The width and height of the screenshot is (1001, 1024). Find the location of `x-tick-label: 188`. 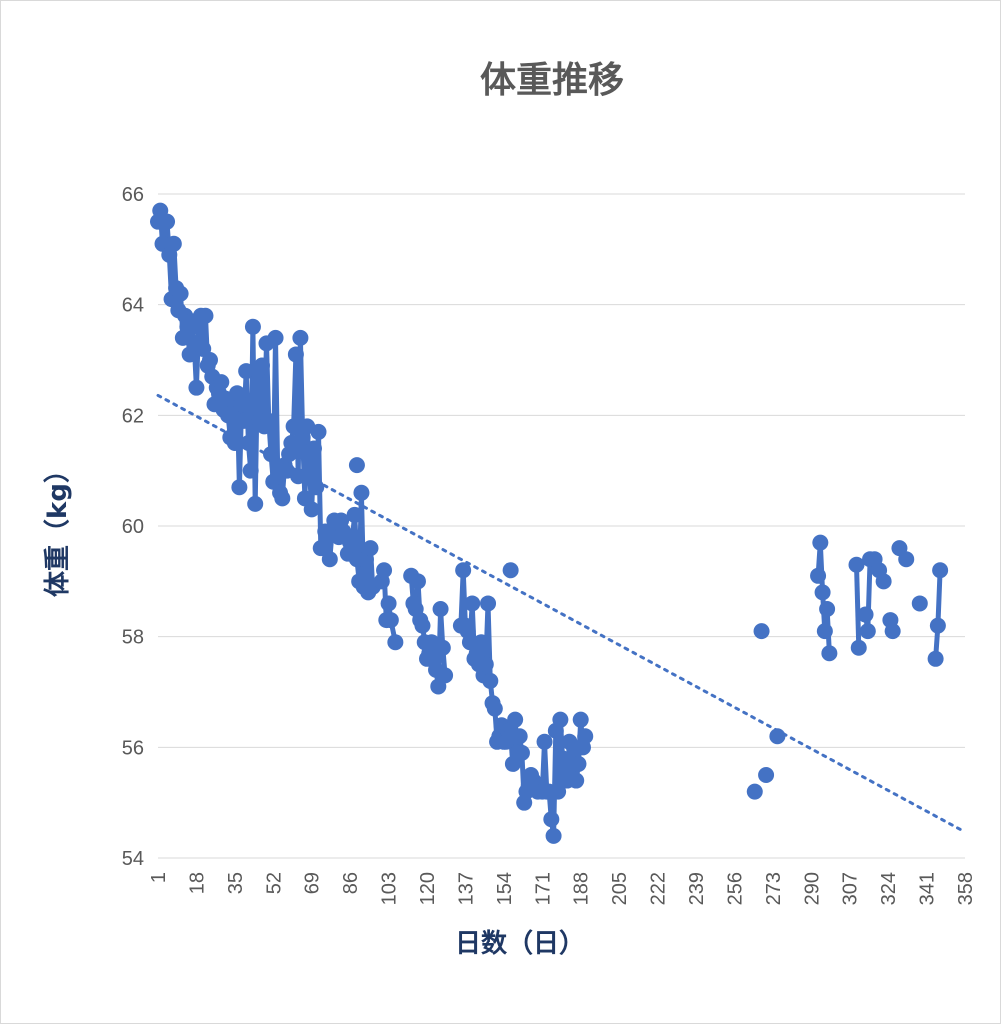

x-tick-label: 188 is located at coordinates (582, 888).